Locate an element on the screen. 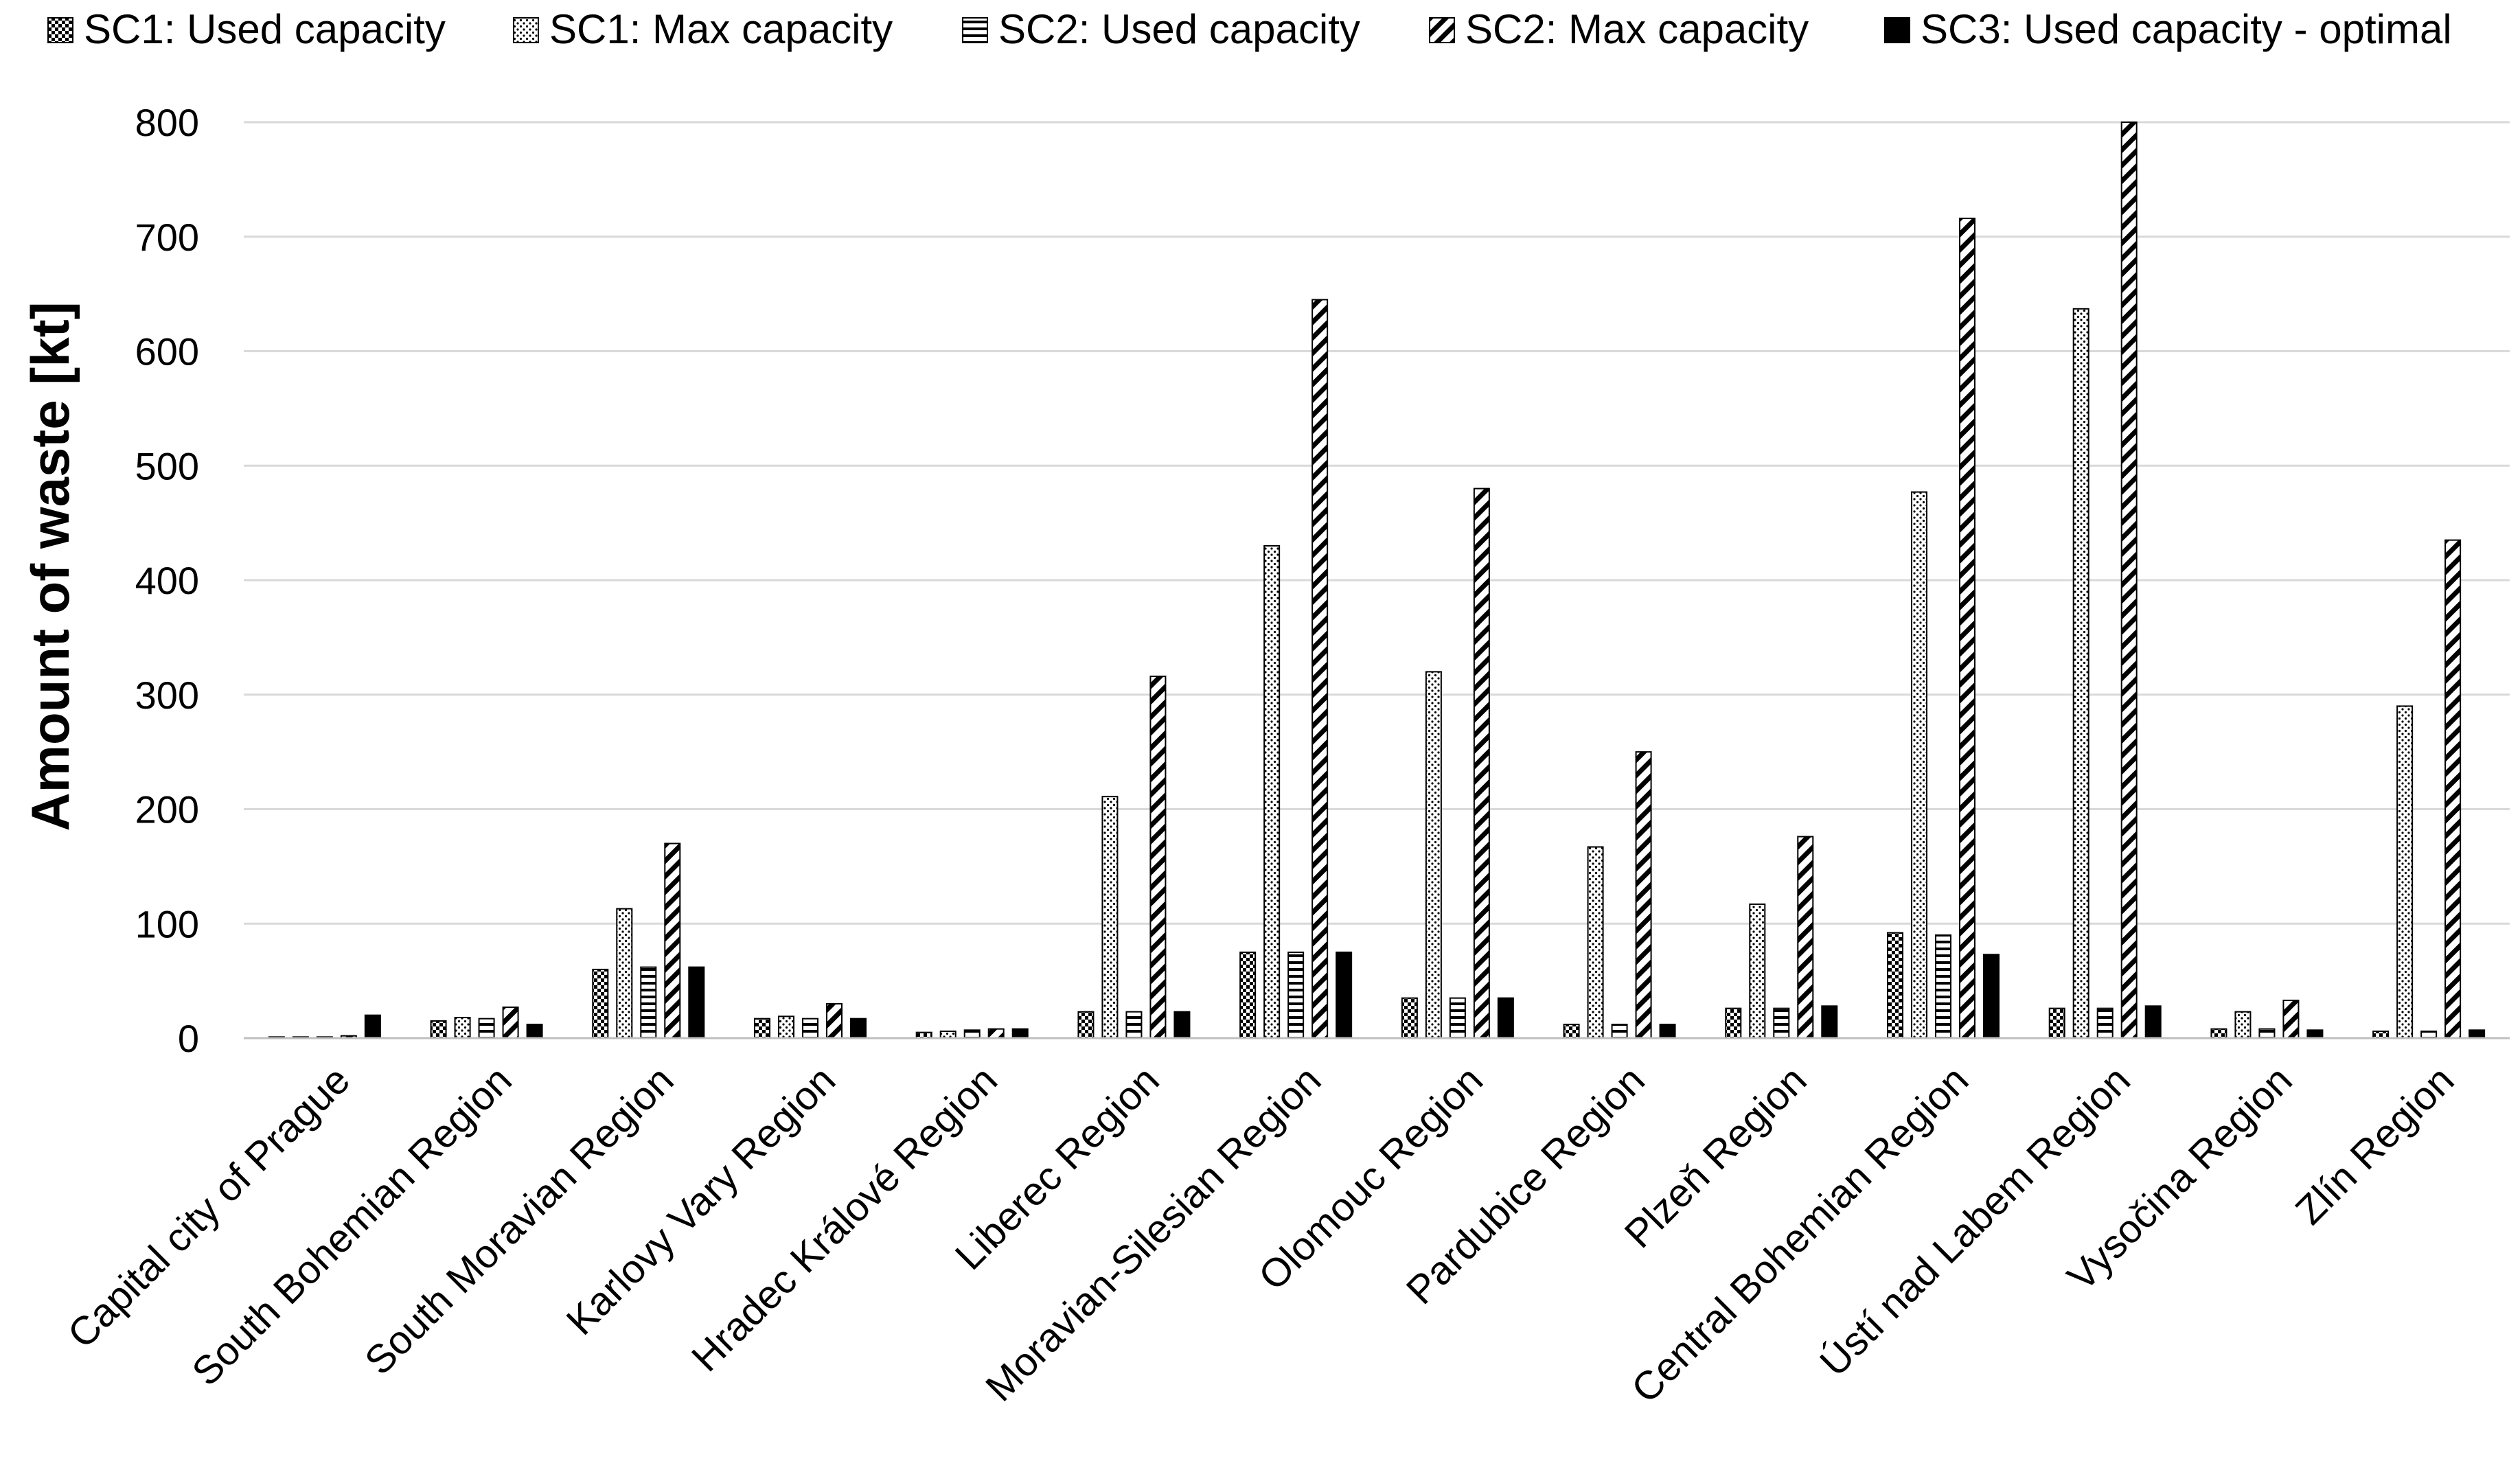  x-category-label: Moravian-Silesian Region is located at coordinates (1153, 1233).